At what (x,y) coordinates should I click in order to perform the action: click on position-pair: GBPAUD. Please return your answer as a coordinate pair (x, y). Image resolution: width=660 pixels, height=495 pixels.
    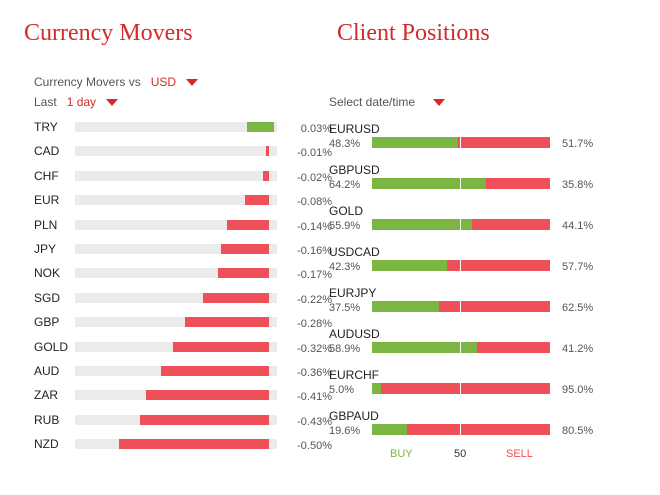
    Looking at the image, I should click on (354, 416).